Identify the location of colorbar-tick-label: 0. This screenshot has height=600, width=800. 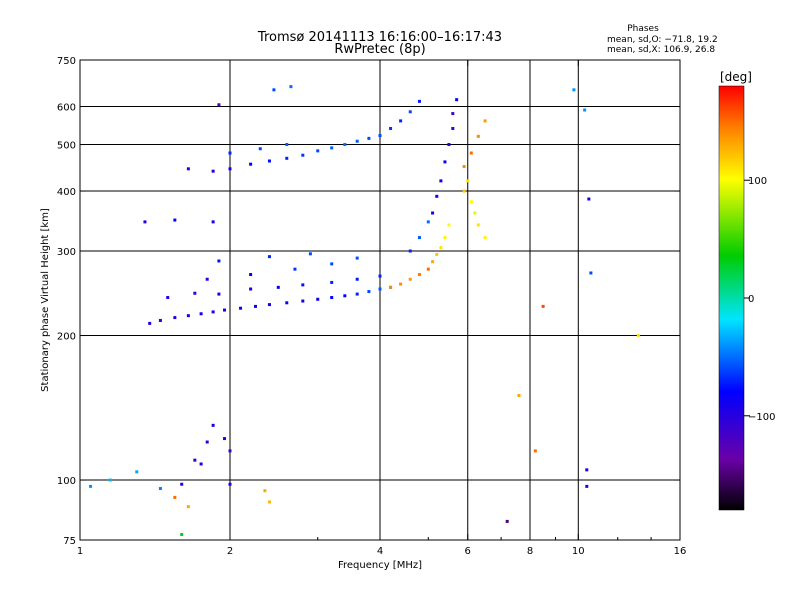
(751, 299).